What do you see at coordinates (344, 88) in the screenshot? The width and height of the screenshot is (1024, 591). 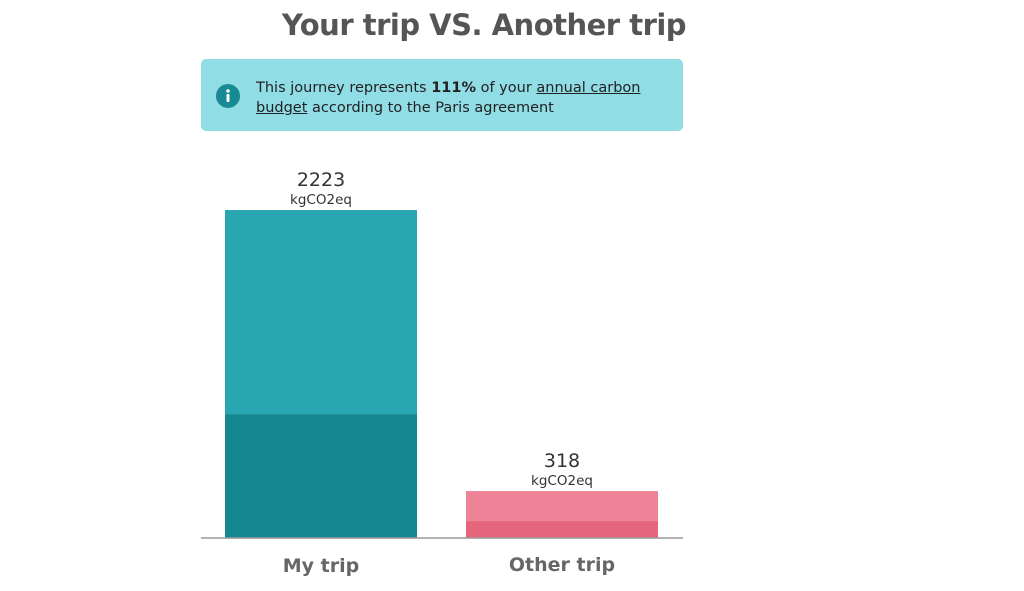 I see `text: This journey represents` at bounding box center [344, 88].